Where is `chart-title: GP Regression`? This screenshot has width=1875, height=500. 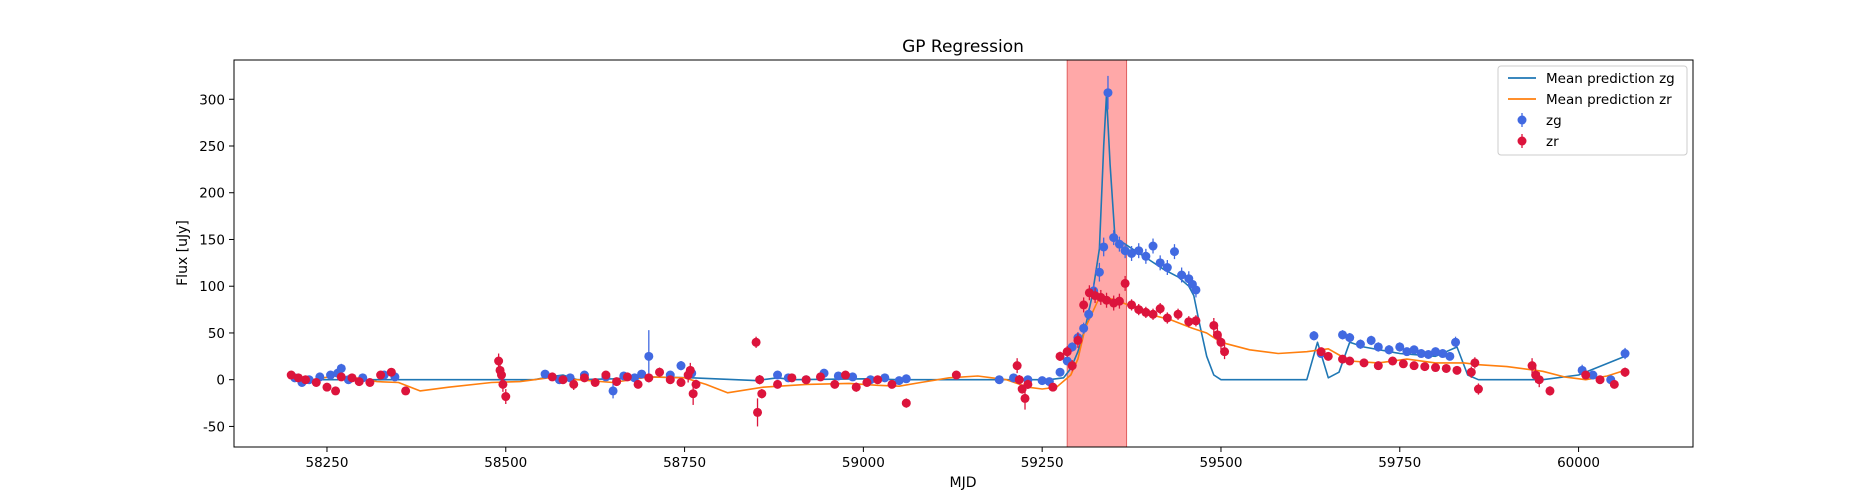 chart-title: GP Regression is located at coordinates (963, 47).